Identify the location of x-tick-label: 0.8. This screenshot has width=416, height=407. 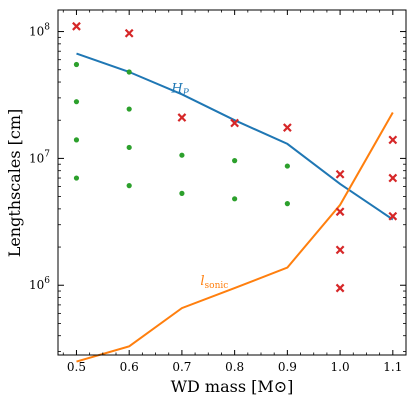
(234, 367).